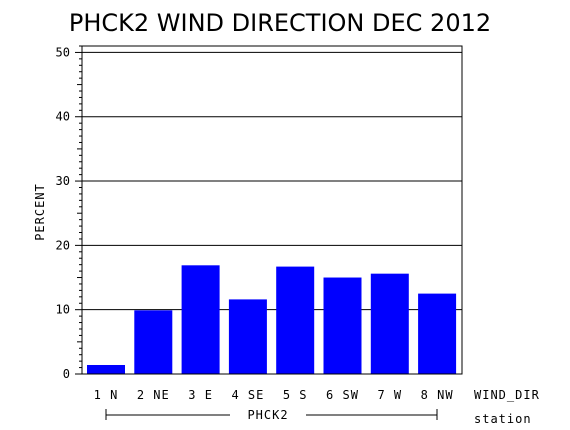  Describe the element at coordinates (66, 374) in the screenshot. I see `y-tick-label: 0` at that location.